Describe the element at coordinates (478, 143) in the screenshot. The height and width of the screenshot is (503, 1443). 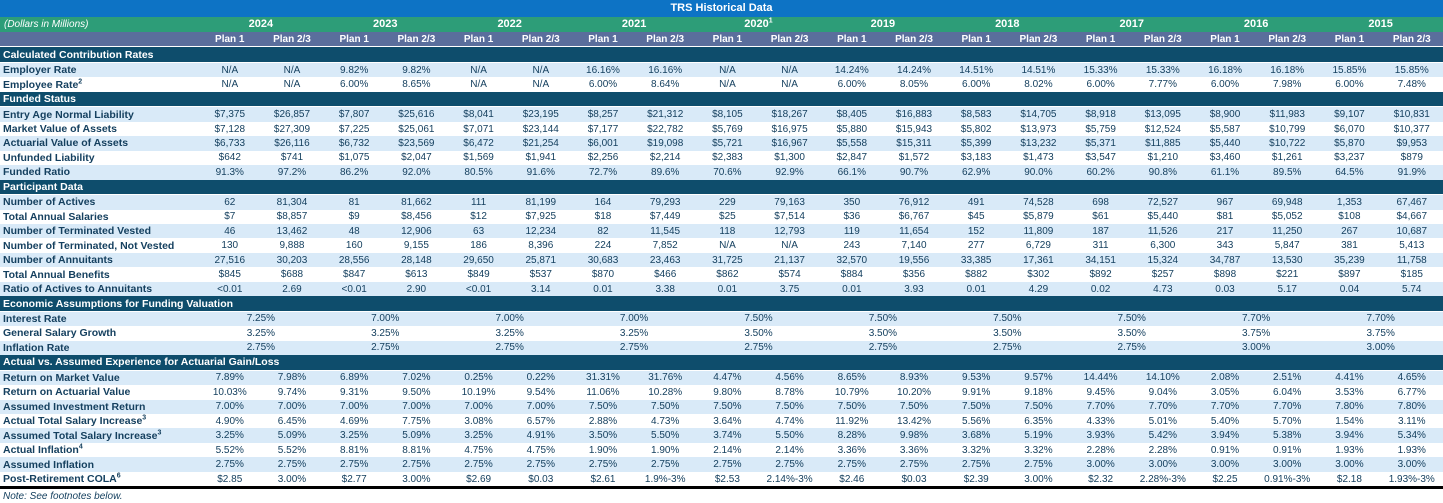
I see `data-cell: $6,472` at that location.